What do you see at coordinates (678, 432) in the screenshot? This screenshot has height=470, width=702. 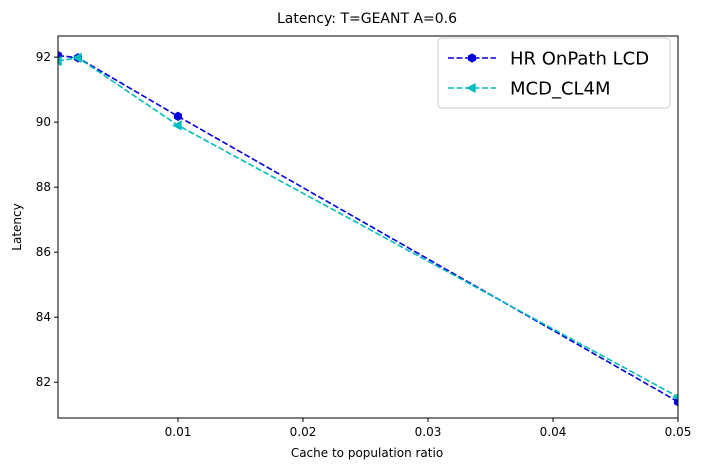 I see `x-tick-label: 0.05` at bounding box center [678, 432].